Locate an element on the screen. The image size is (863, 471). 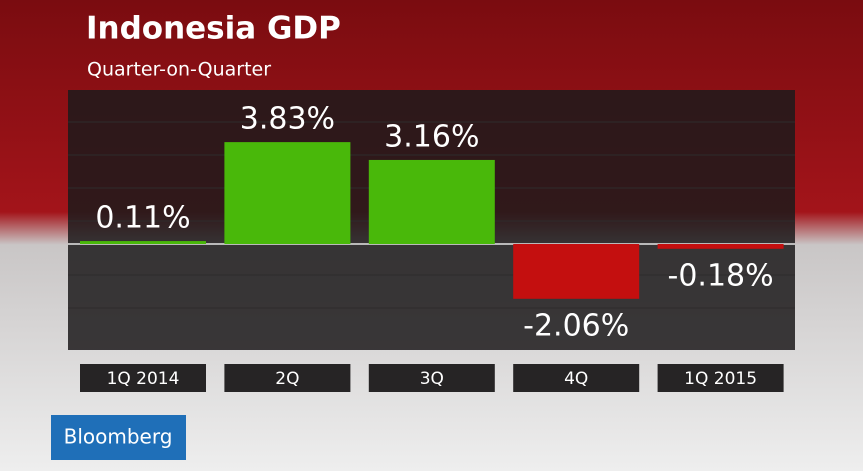
x-tick-label: 2Q is located at coordinates (287, 379).